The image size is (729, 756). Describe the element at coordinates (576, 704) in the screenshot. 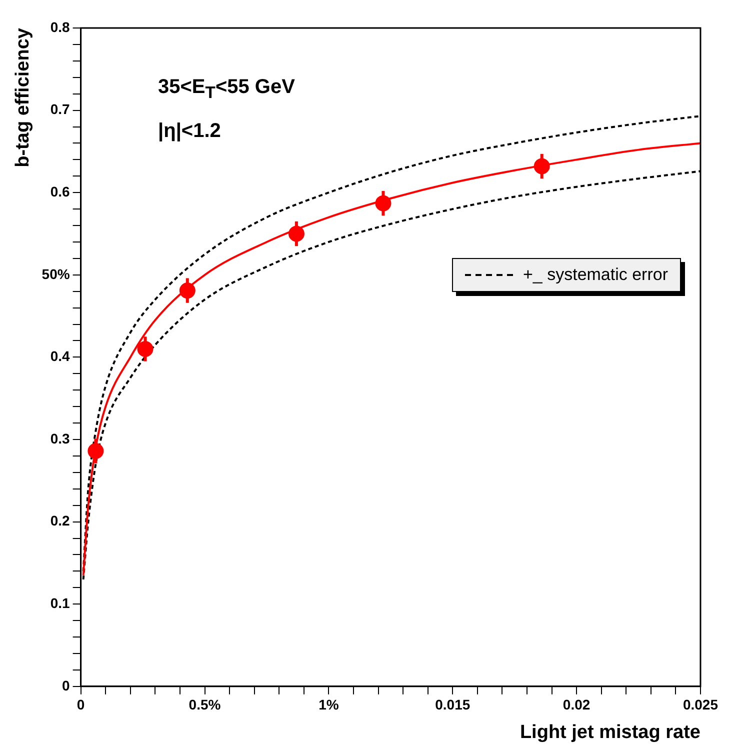

I see `x-tick-label: 0.02` at that location.